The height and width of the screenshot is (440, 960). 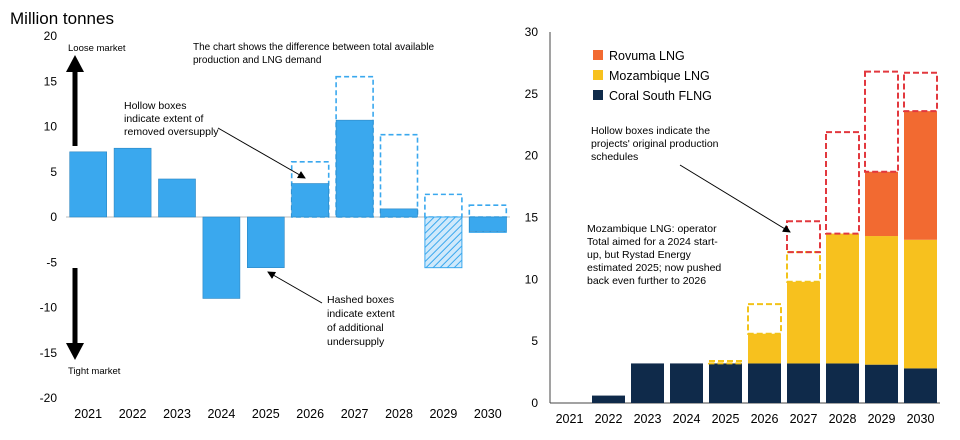 What do you see at coordinates (765, 419) in the screenshot?
I see `right-x-tick-label: 2026` at bounding box center [765, 419].